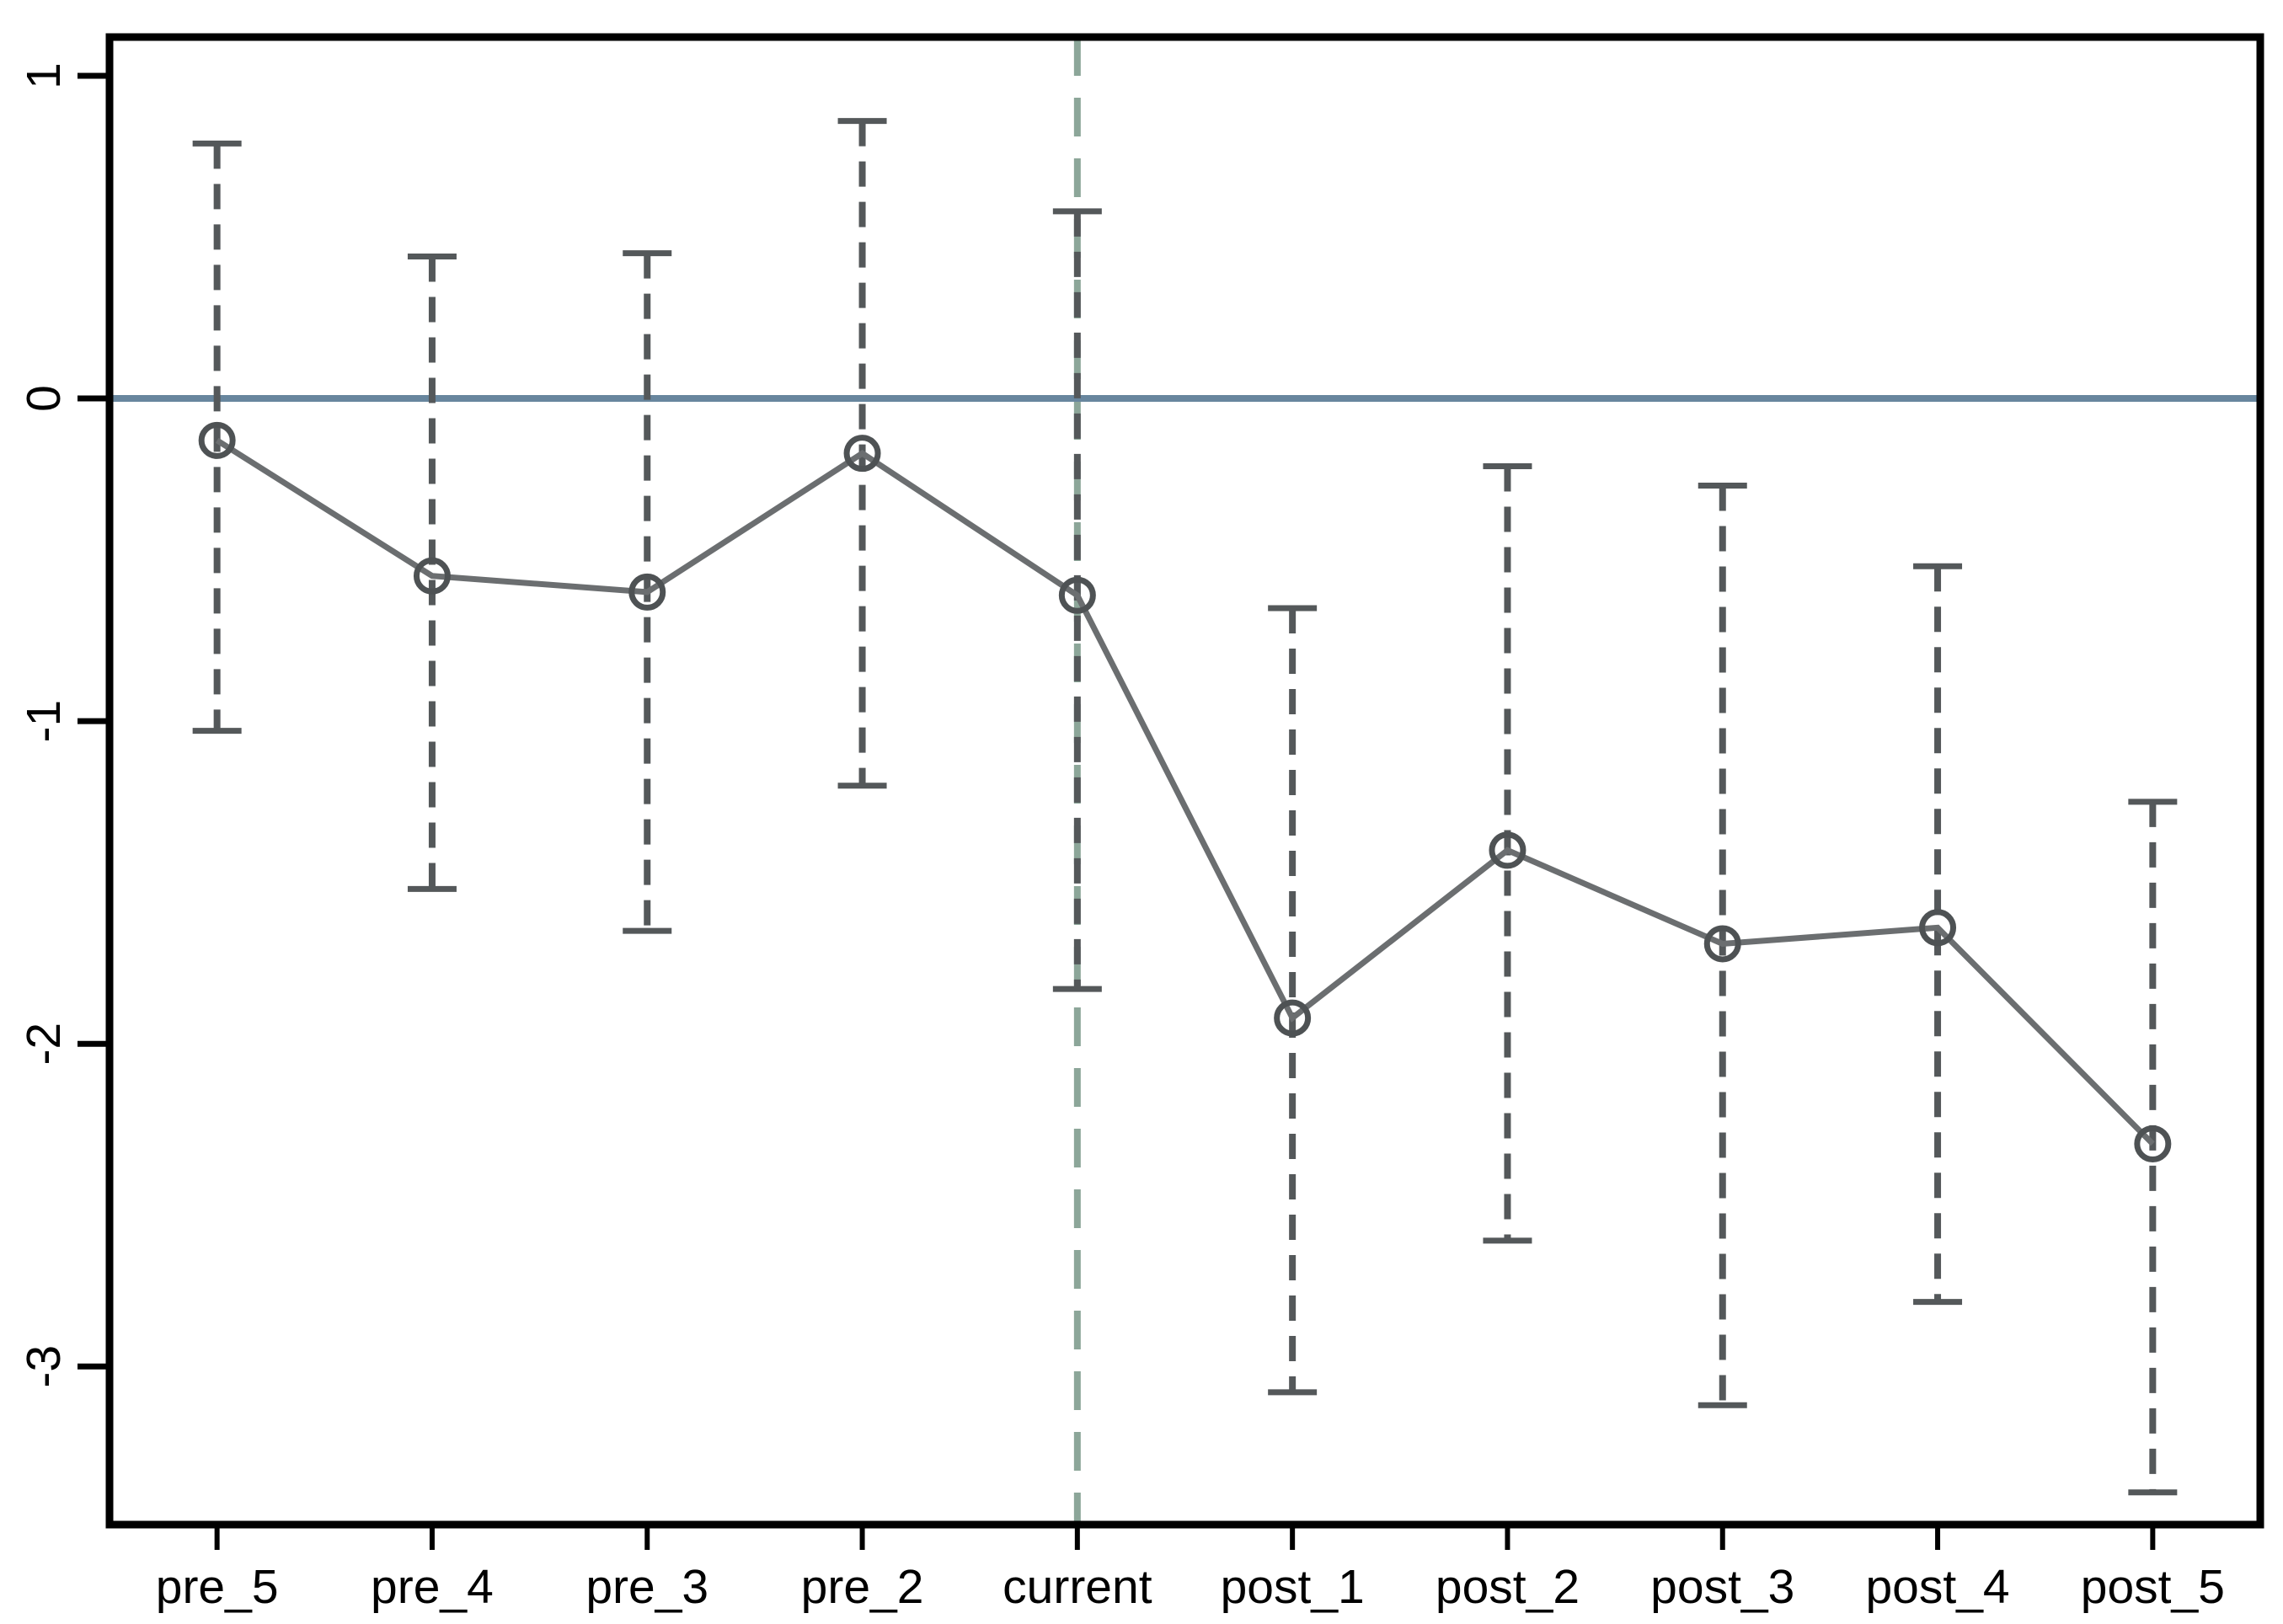 The image size is (2283, 1624). What do you see at coordinates (862, 1587) in the screenshot?
I see `x-tick-label: pre_2` at bounding box center [862, 1587].